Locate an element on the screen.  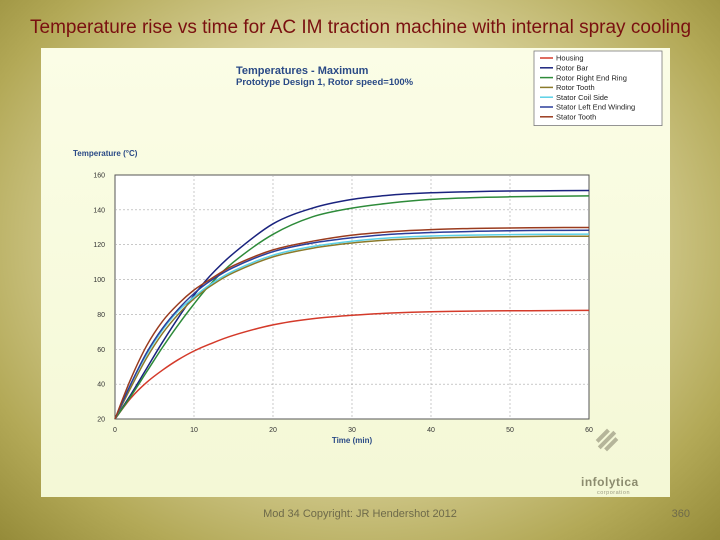
y-tick-label: 140 is located at coordinates (99, 210).